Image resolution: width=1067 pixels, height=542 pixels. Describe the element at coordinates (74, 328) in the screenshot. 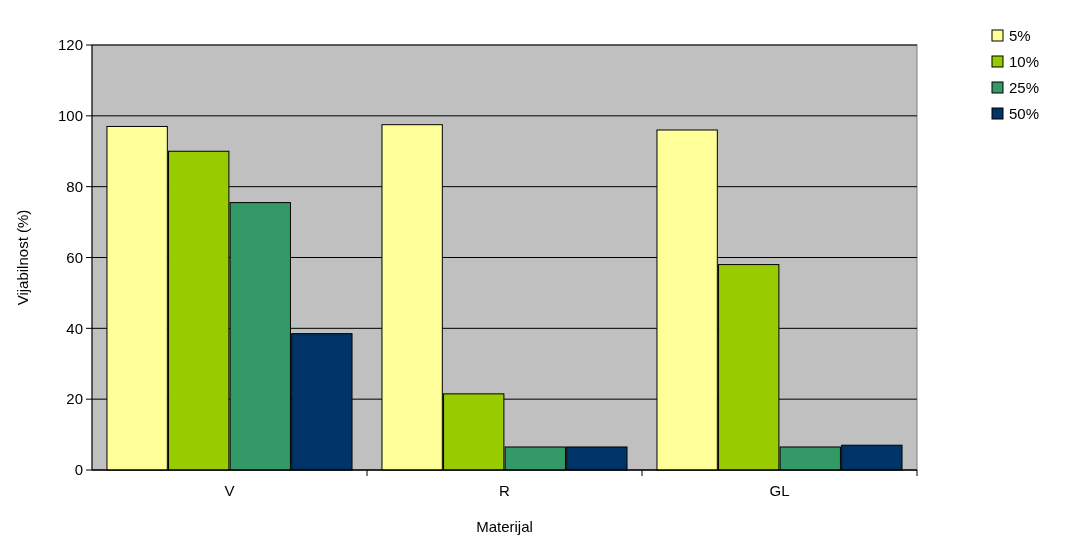

I see `y-tick-label: 40` at that location.